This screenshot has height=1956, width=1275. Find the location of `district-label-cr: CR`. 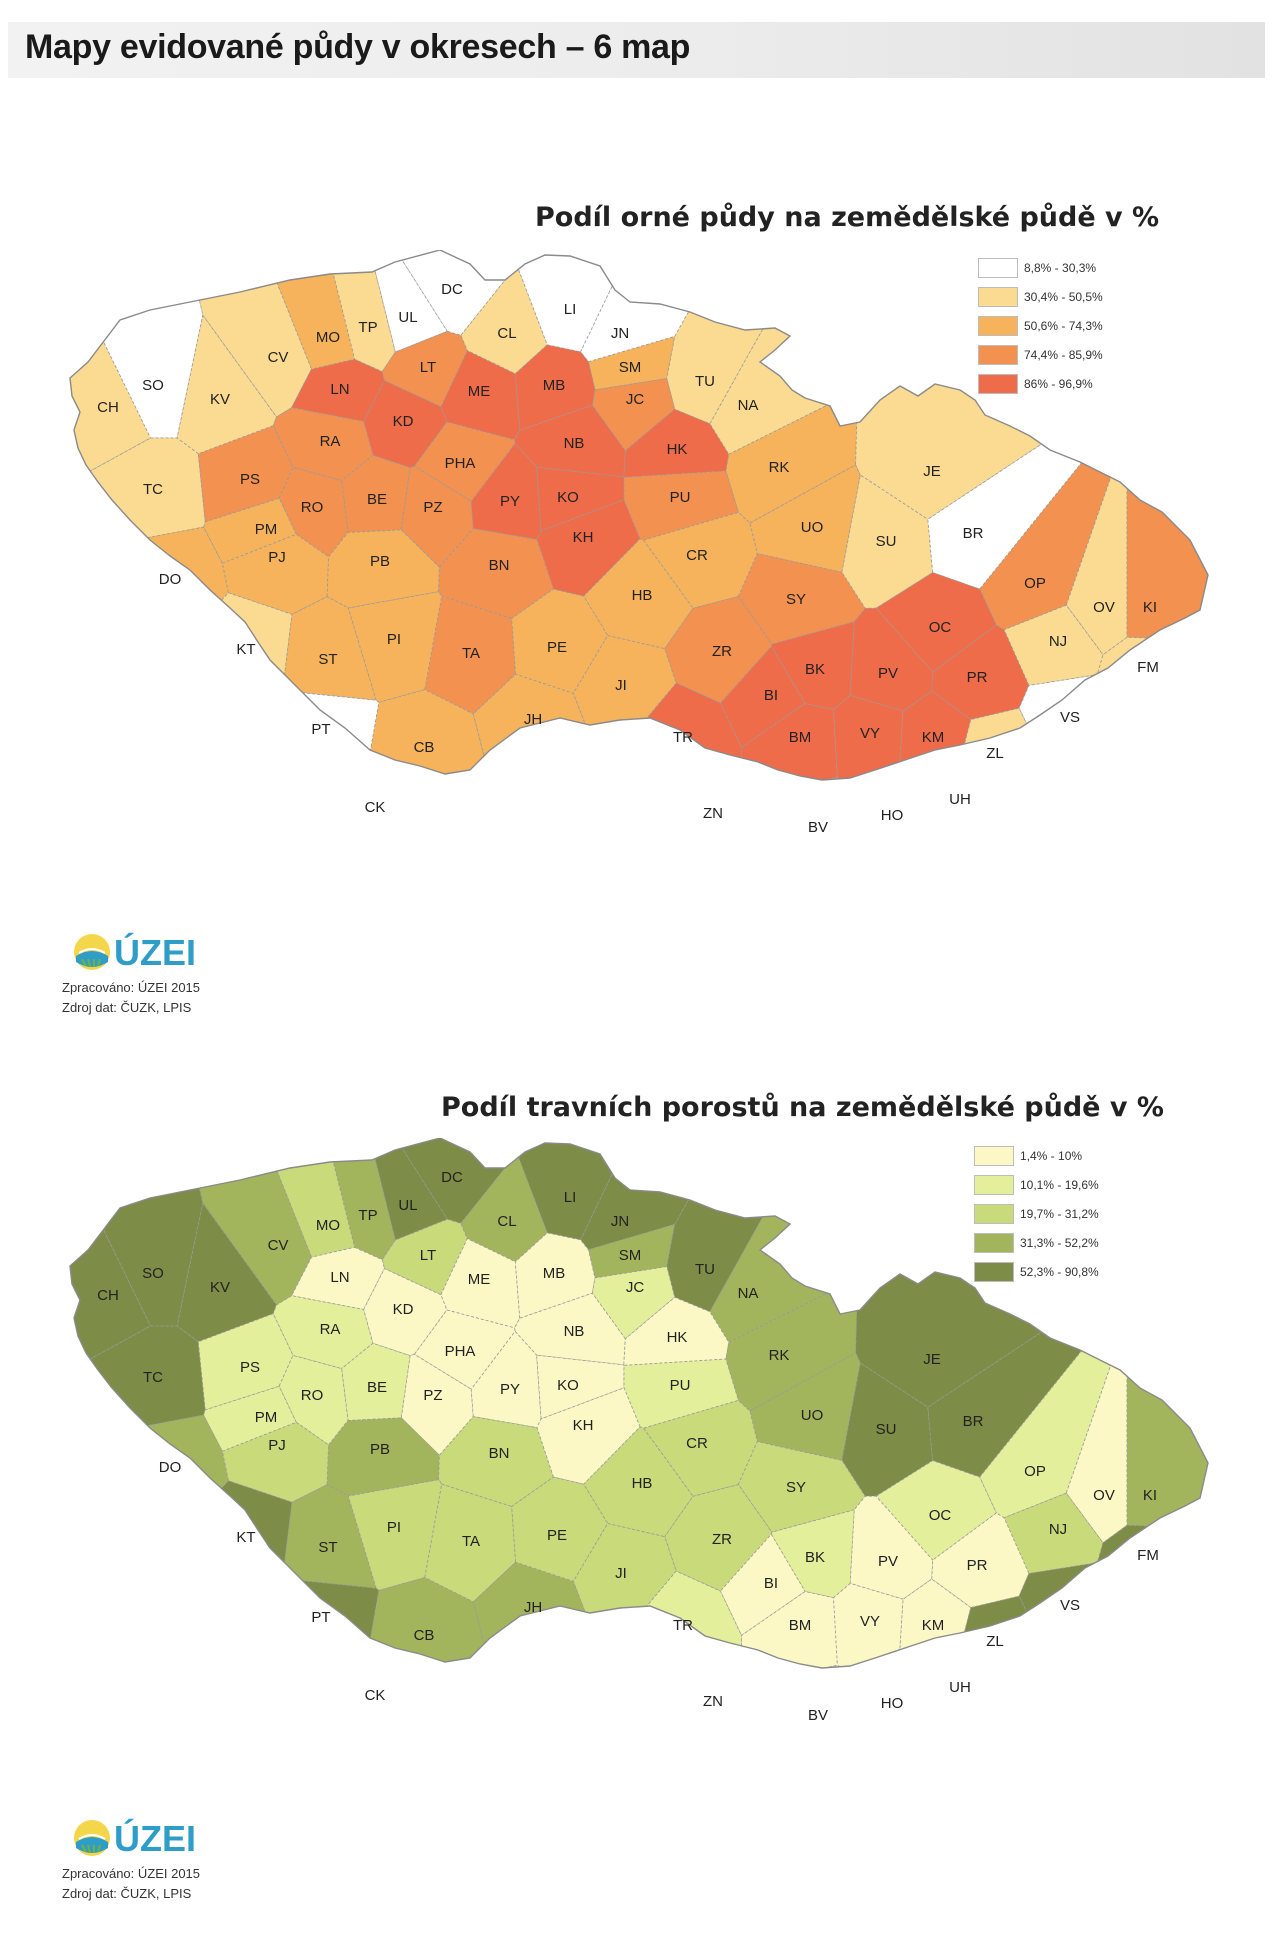

district-label-cr: CR is located at coordinates (697, 555).